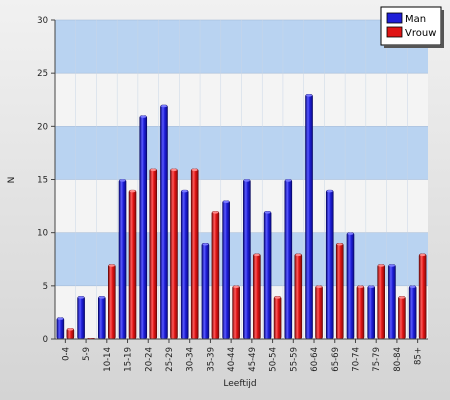 The width and height of the screenshot is (450, 400). I want to click on x-axis-title: Leeftijd, so click(239, 384).